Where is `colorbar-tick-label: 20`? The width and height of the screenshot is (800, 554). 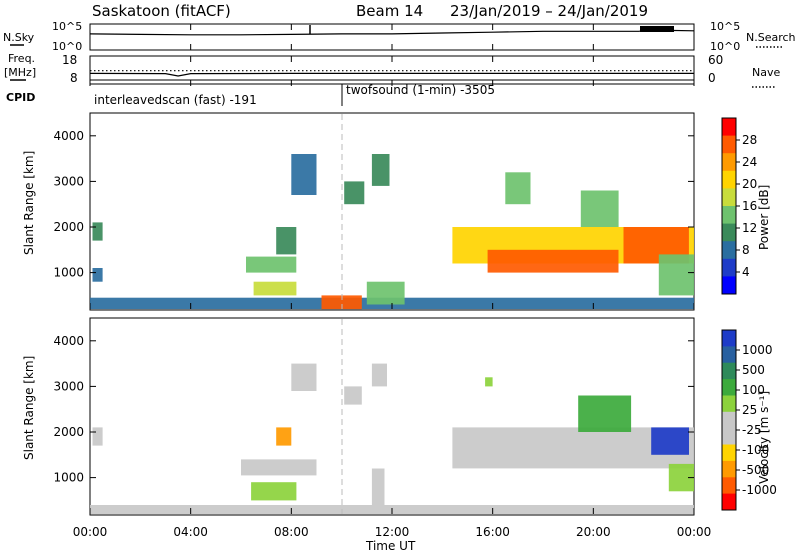 colorbar-tick-label: 20 is located at coordinates (749, 184).